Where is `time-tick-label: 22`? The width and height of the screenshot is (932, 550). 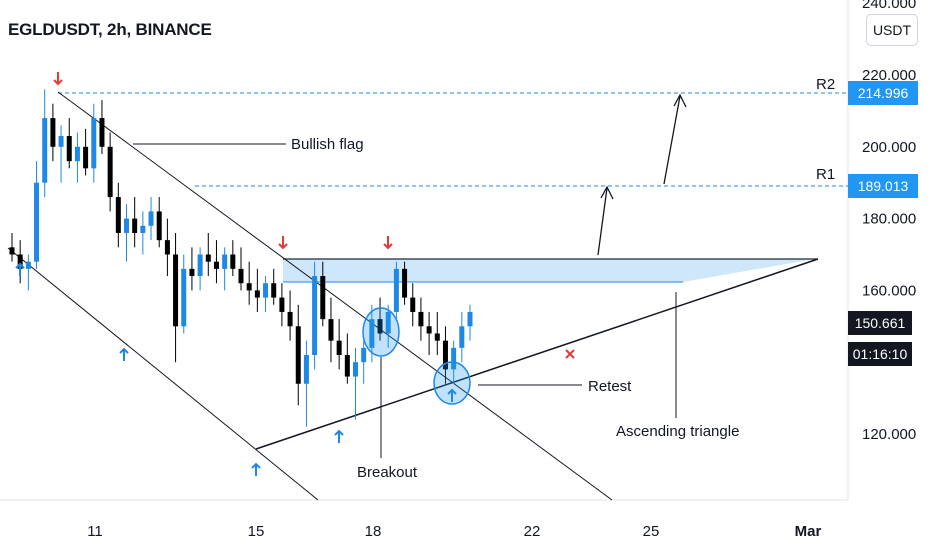 time-tick-label: 22 is located at coordinates (532, 531).